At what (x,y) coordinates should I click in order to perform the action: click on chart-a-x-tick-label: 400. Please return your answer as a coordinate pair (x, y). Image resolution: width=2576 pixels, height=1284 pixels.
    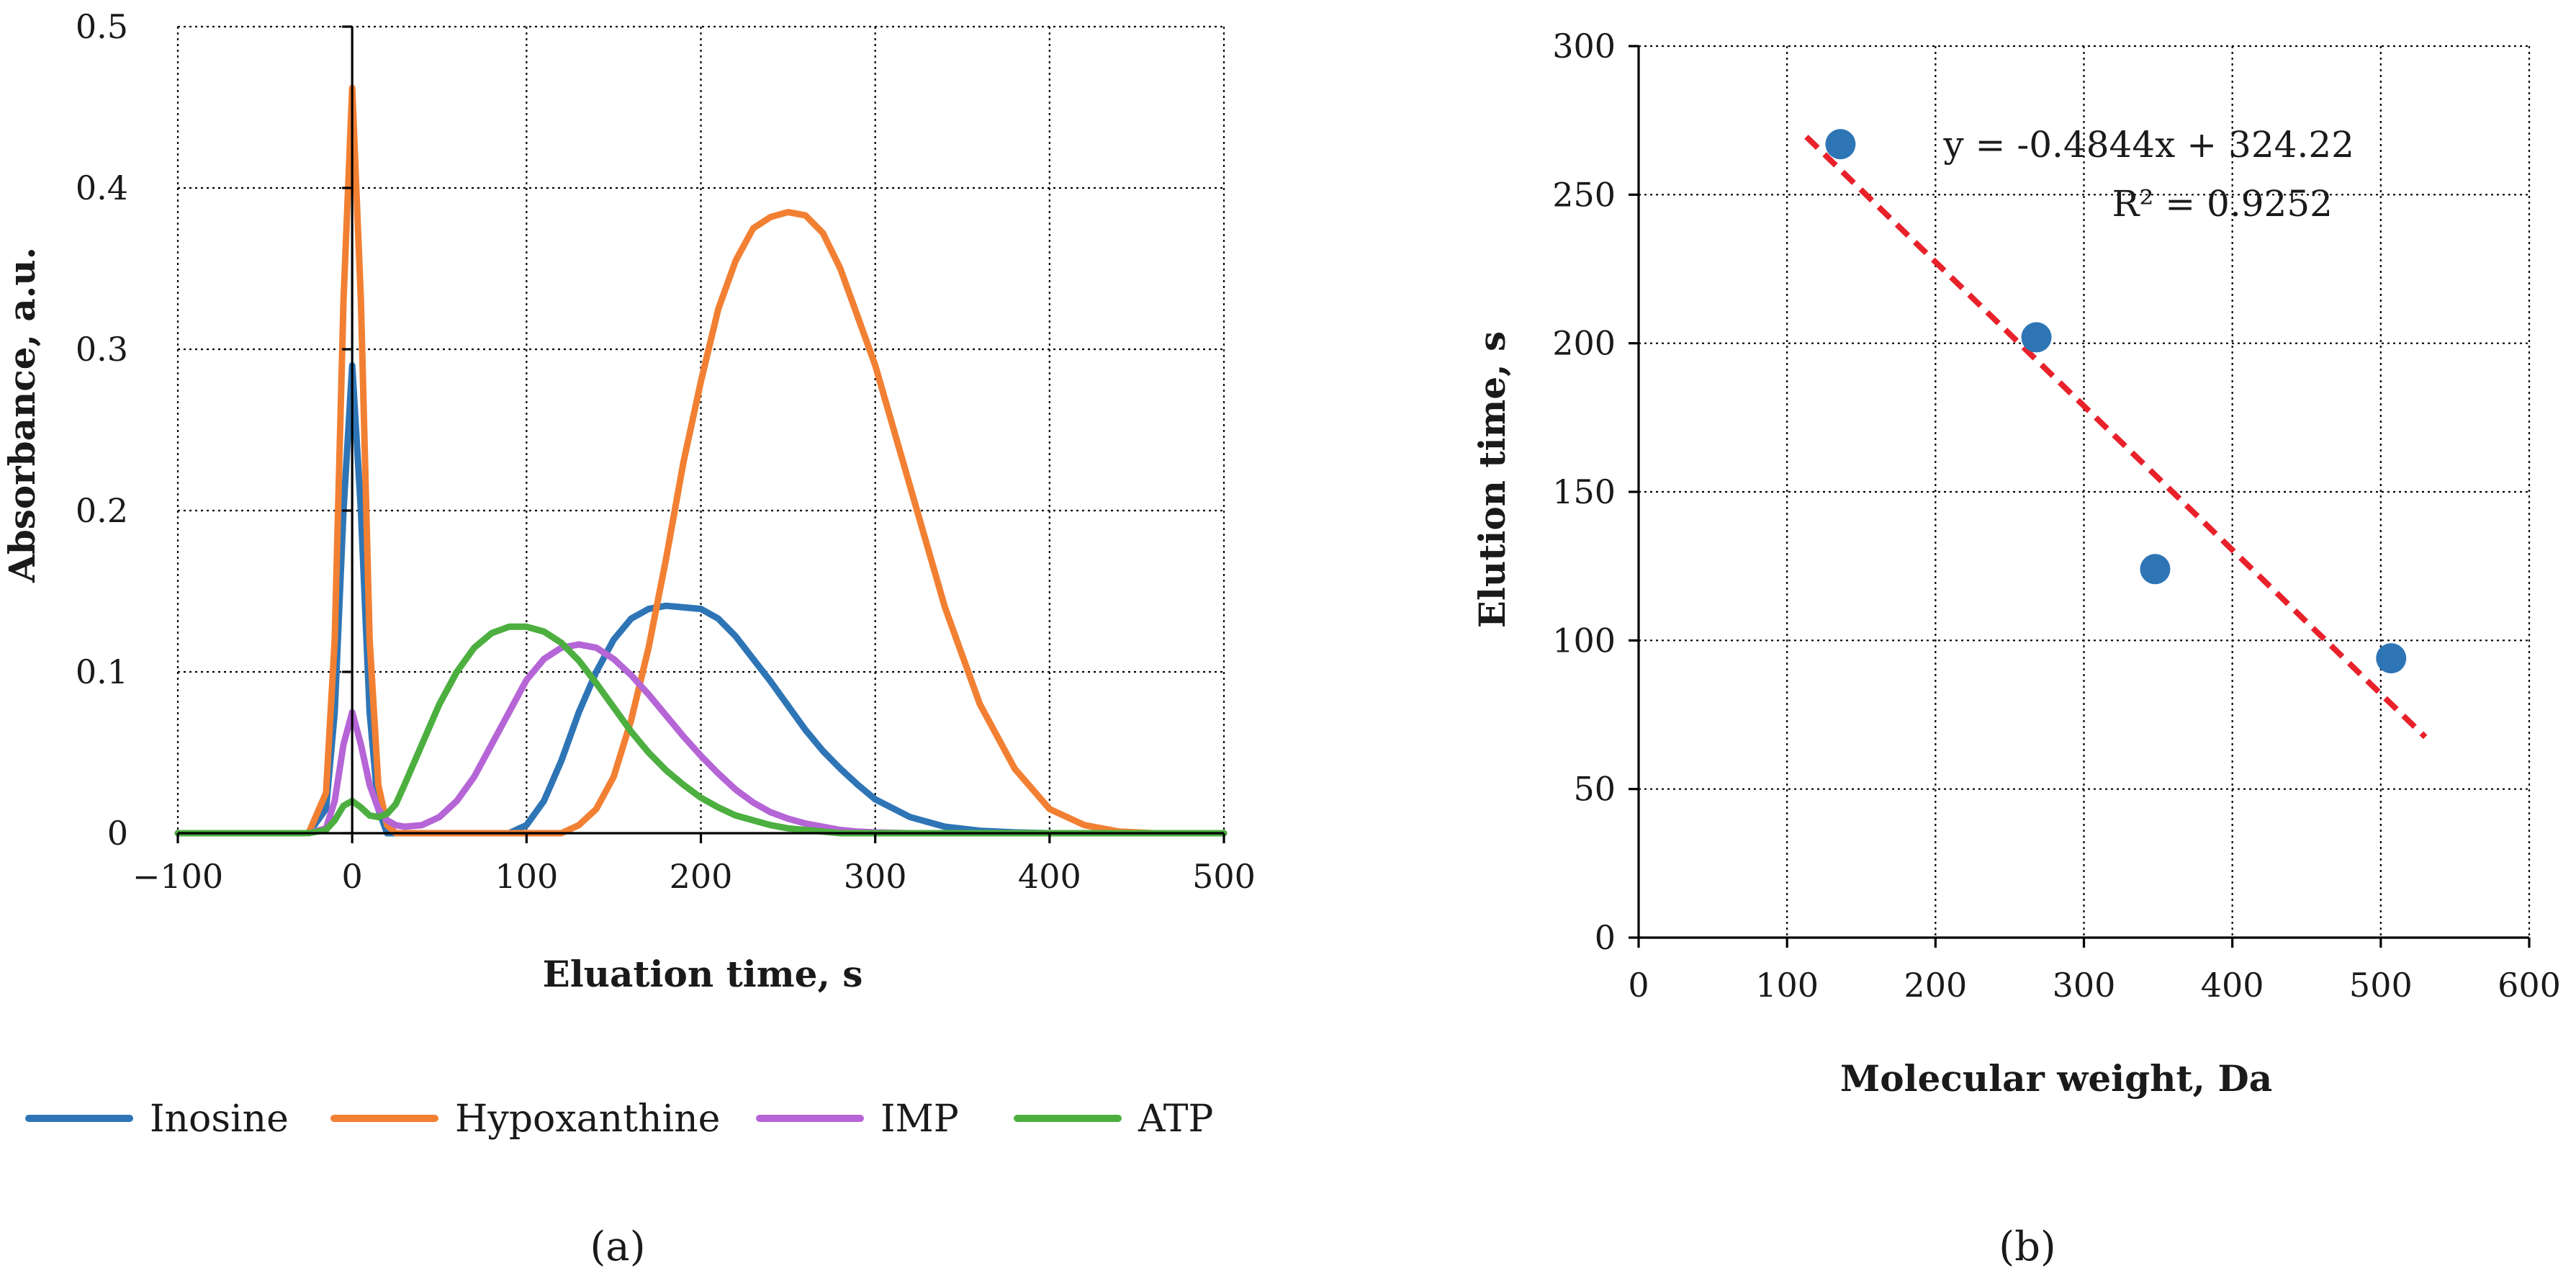
    Looking at the image, I should click on (1049, 876).